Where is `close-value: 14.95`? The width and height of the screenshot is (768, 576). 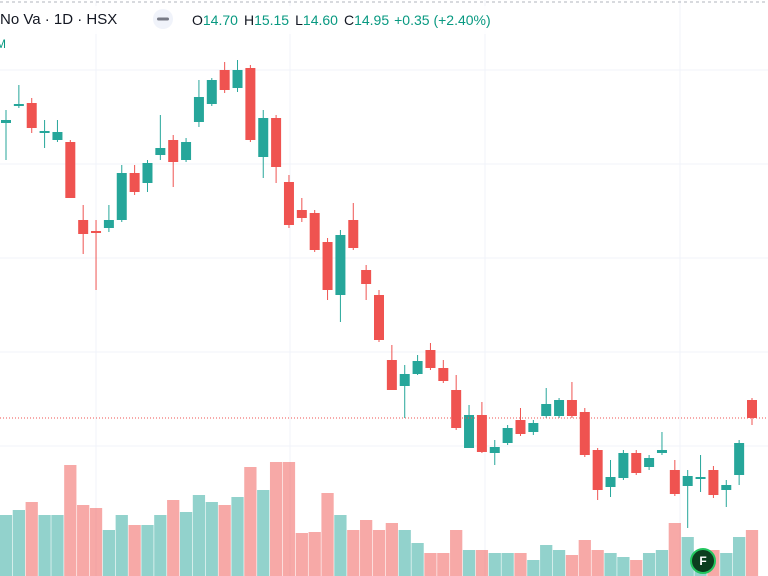 close-value: 14.95 is located at coordinates (371, 20).